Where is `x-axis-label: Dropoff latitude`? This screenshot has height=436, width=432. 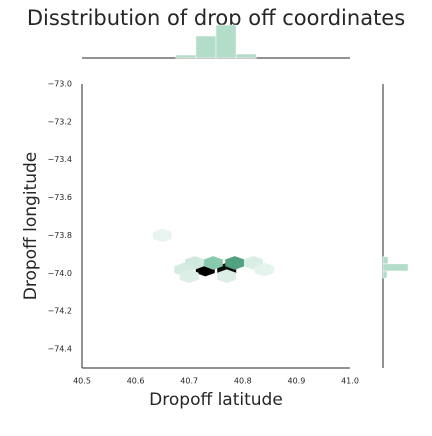
x-axis-label: Dropoff latitude is located at coordinates (216, 400).